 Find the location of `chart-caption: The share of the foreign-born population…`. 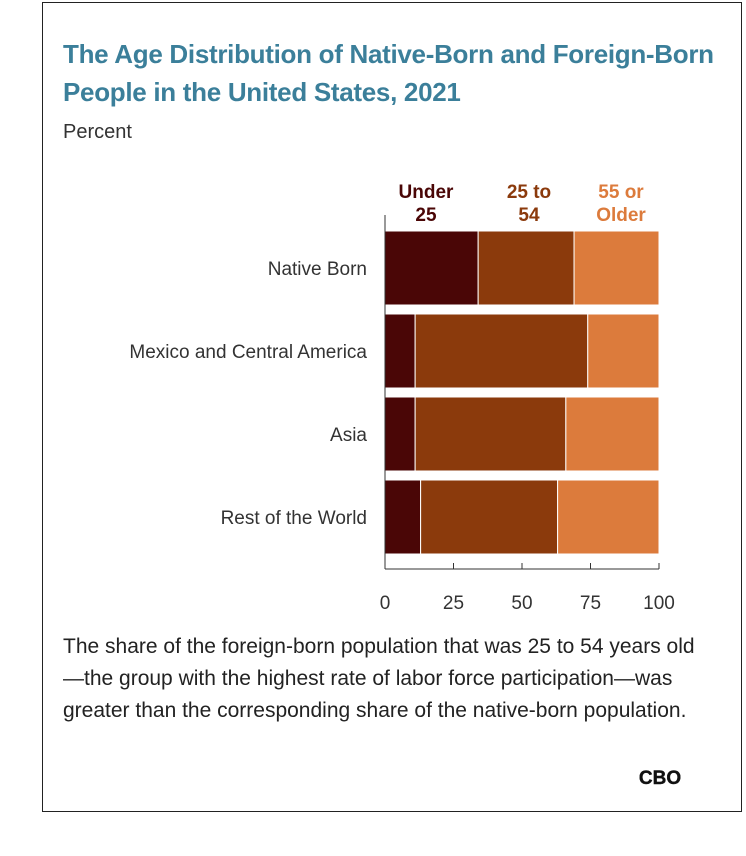

chart-caption: The share of the foreign-born population… is located at coordinates (379, 678).